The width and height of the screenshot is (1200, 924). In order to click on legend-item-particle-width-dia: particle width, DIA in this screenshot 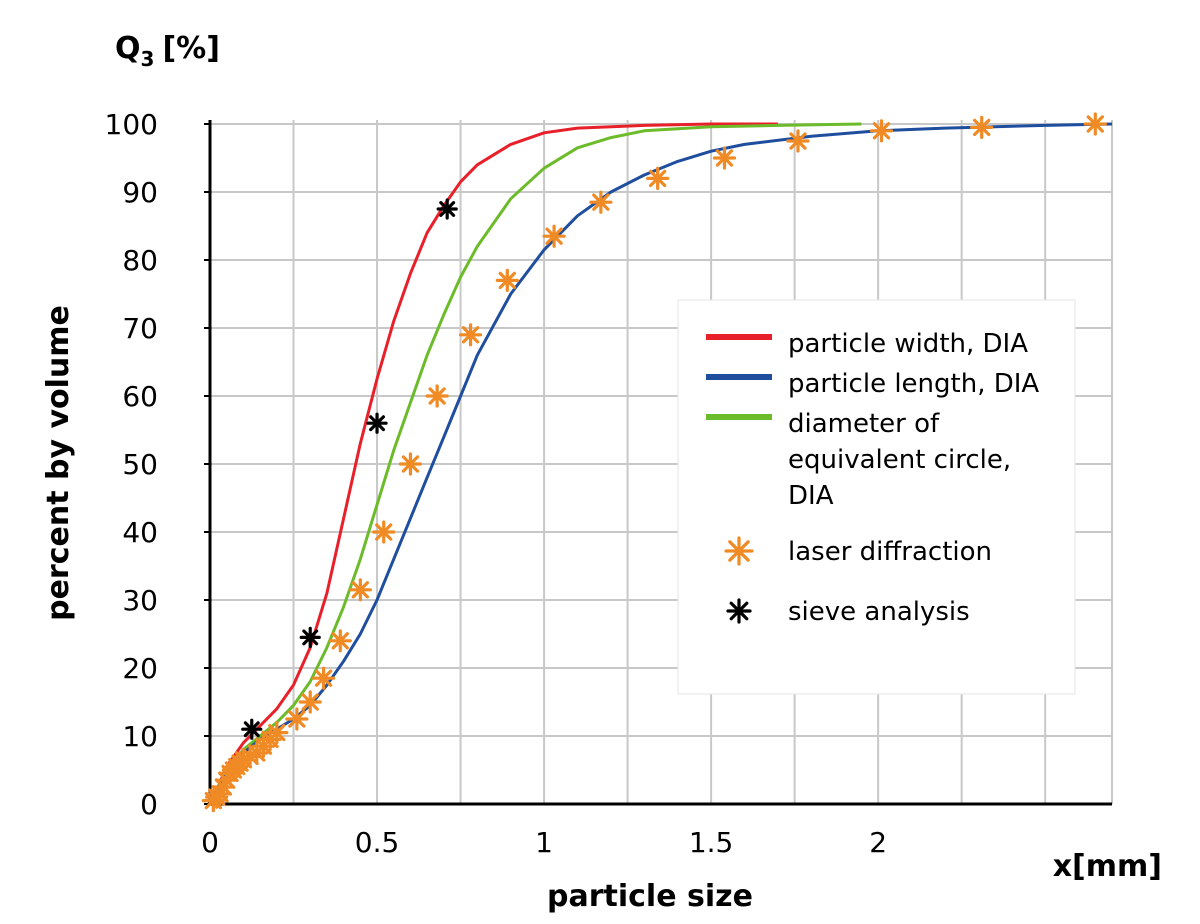, I will do `click(867, 344)`.